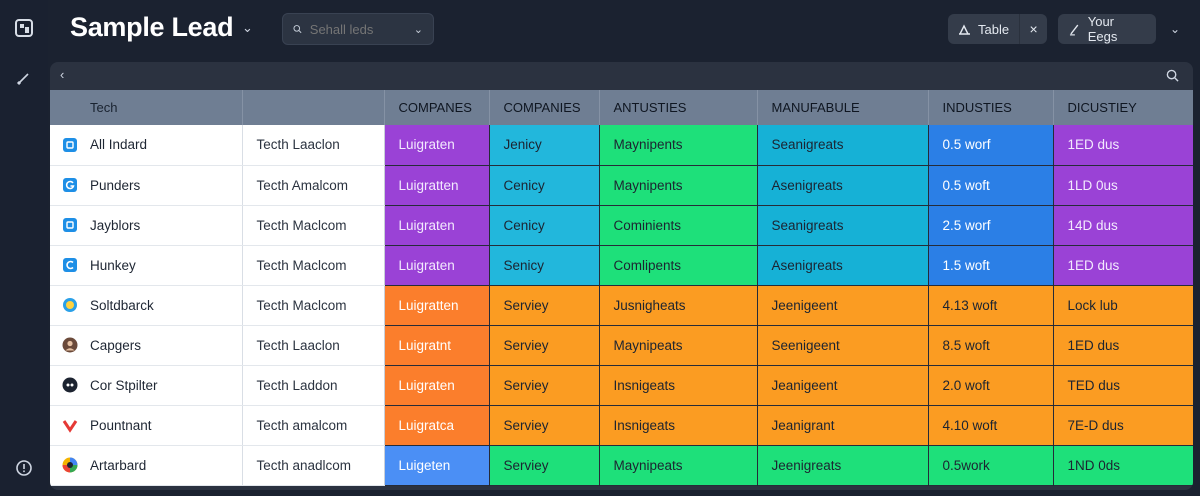 The height and width of the screenshot is (496, 1200). Describe the element at coordinates (991, 145) in the screenshot. I see `data-cell: 0.5 worf` at that location.